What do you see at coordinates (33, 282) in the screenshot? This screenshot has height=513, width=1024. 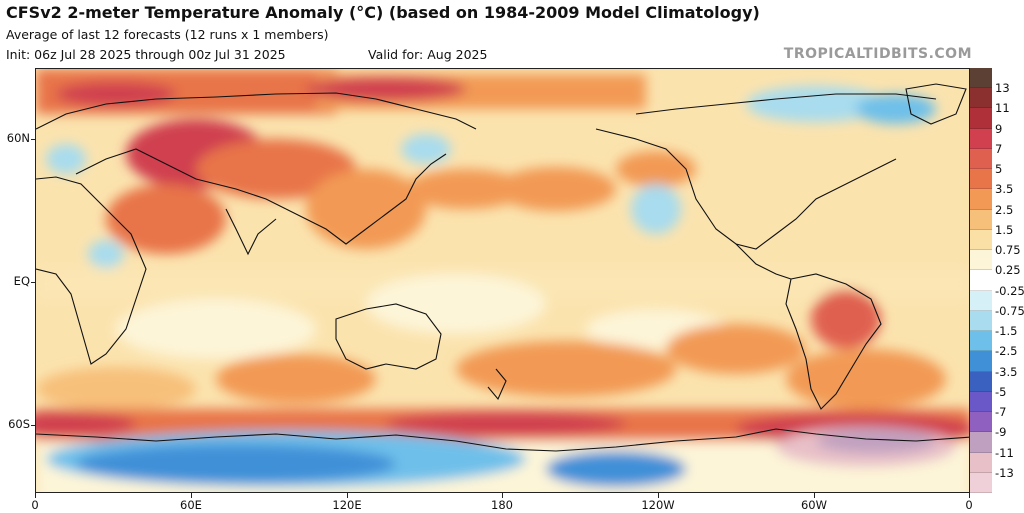 I see `lat-tick-eq` at bounding box center [33, 282].